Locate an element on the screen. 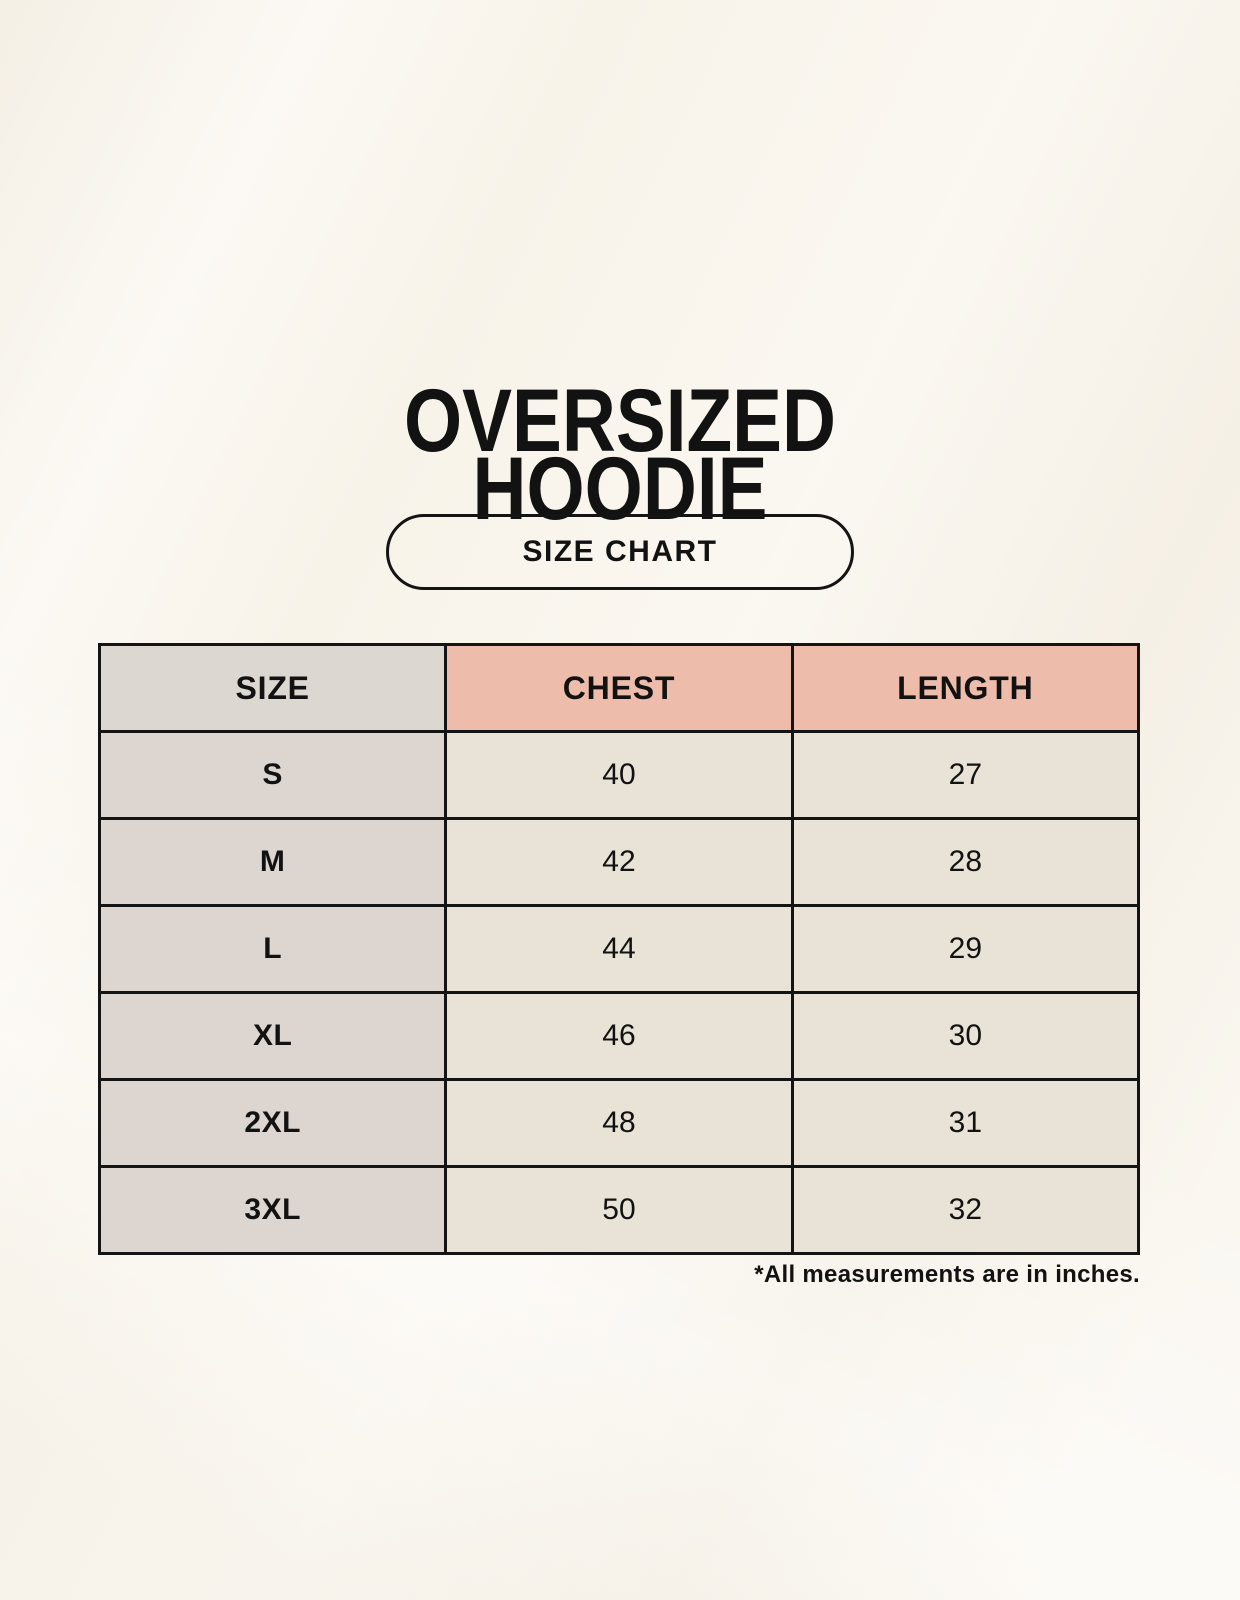 The height and width of the screenshot is (1600, 1240). chest-cell: 46 is located at coordinates (619, 1036).